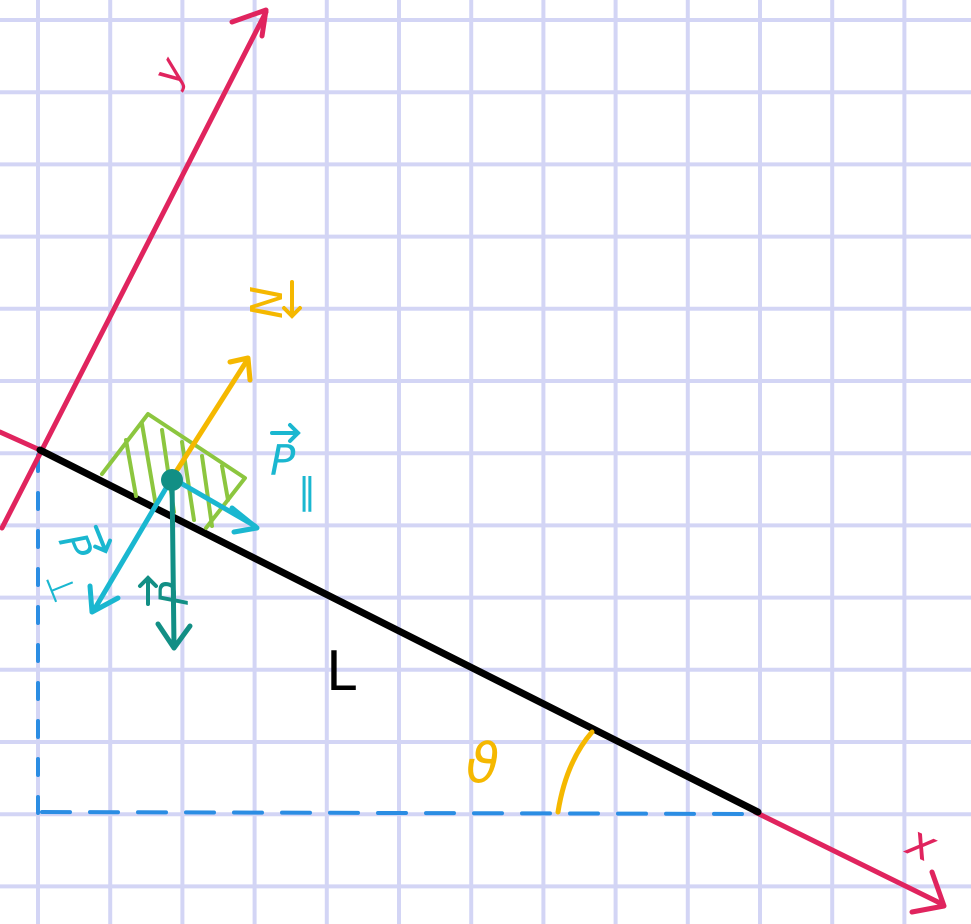  Describe the element at coordinates (848, 858) in the screenshot. I see `x-axis-line` at that location.